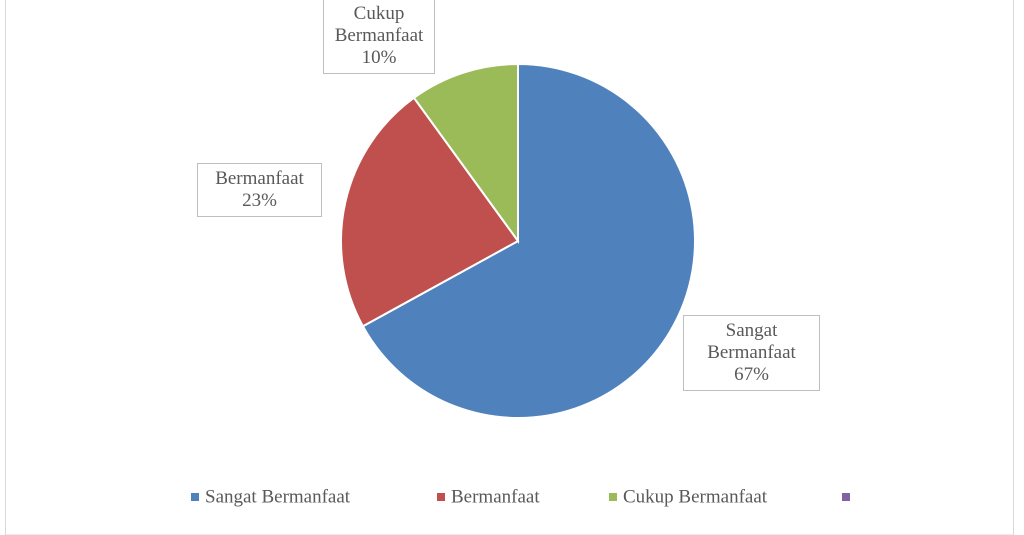 This screenshot has width=1024, height=535. What do you see at coordinates (751, 341) in the screenshot?
I see `data-label-category: Sangat Bermanfaat` at bounding box center [751, 341].